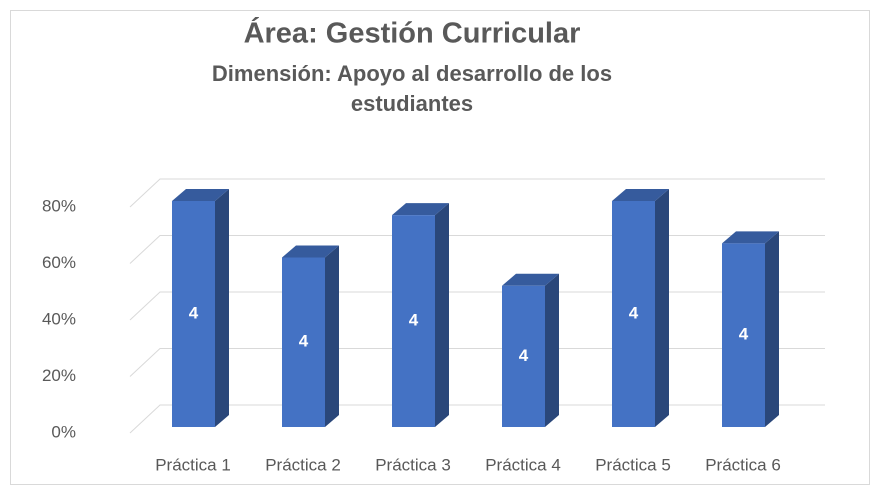 The width and height of the screenshot is (881, 495). I want to click on x-tick-label: Práctica 6, so click(743, 464).